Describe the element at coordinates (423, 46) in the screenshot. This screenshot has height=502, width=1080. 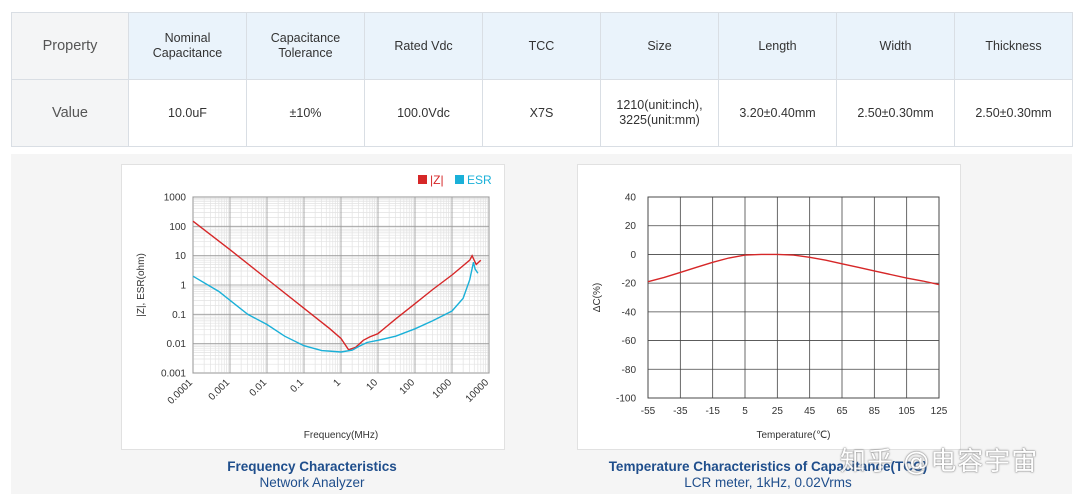
I see `prop-rated-vdc: Rated Vdc` at that location.